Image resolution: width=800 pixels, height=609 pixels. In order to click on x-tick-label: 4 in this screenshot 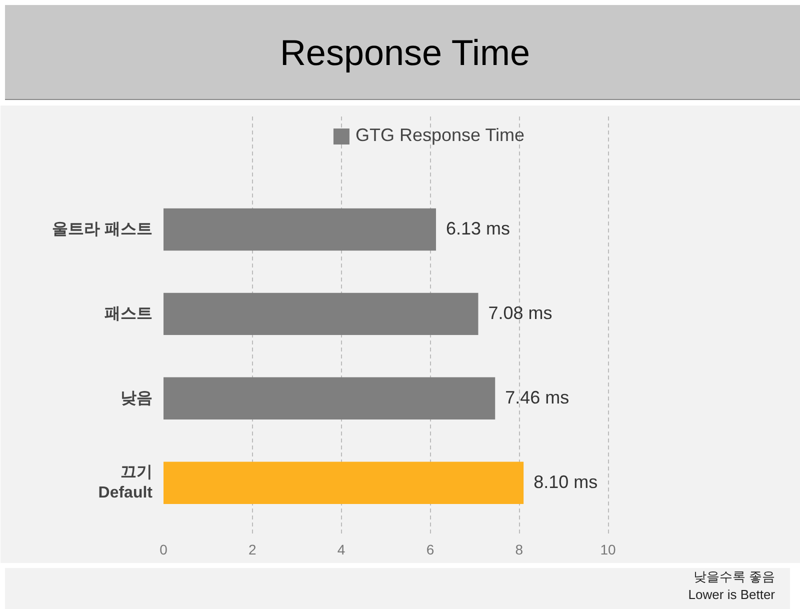, I will do `click(341, 550)`.